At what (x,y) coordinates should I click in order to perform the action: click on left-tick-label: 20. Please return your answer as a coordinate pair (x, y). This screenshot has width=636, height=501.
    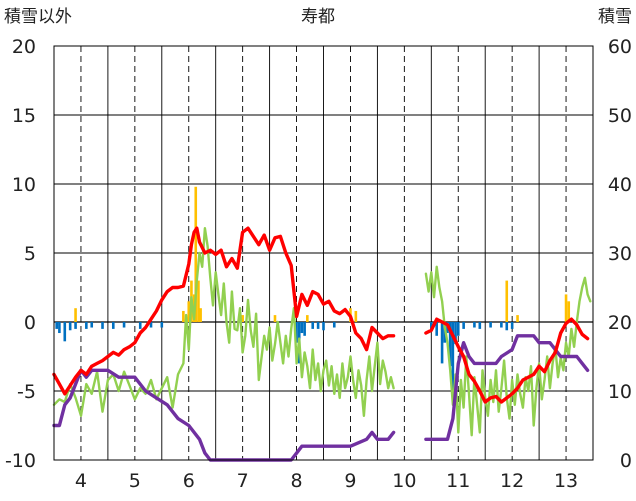
    Looking at the image, I should click on (24, 47).